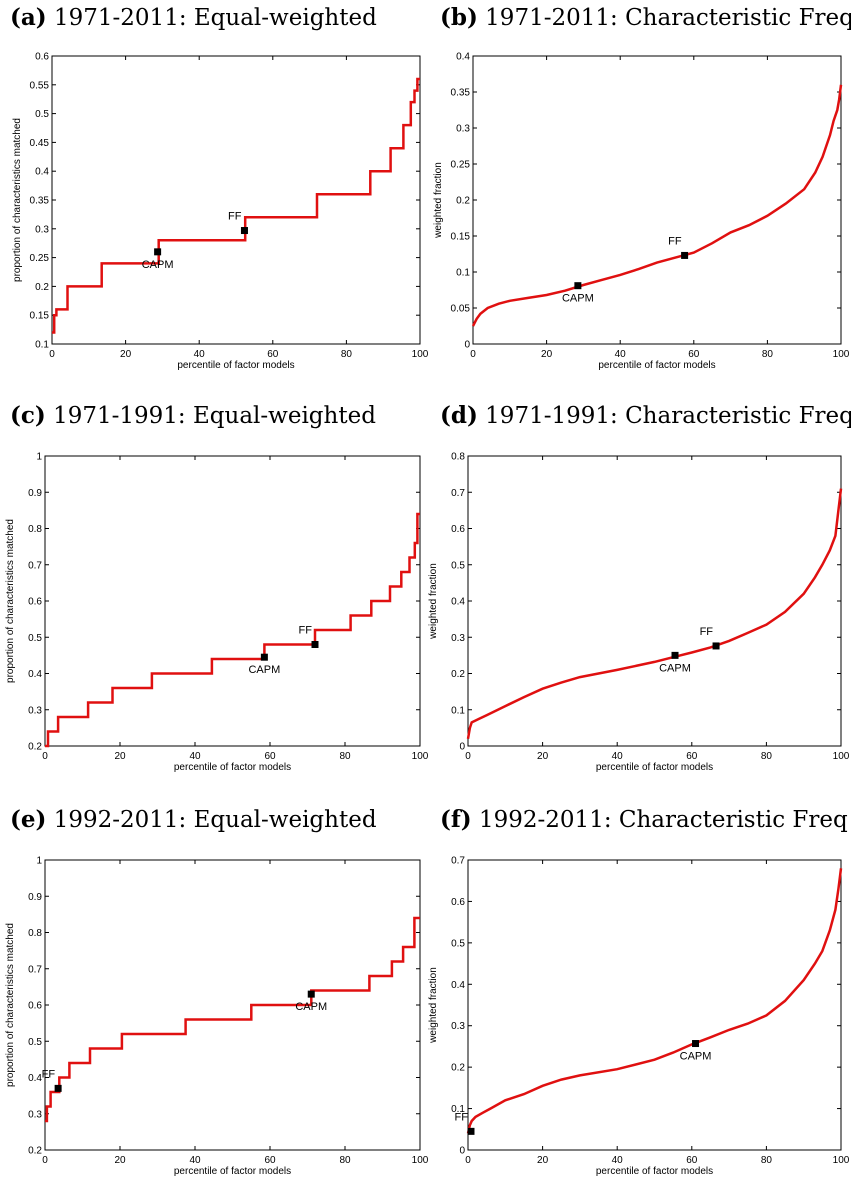 The image size is (851, 1186). I want to click on y-tick-label: 0.8, so click(458, 457).